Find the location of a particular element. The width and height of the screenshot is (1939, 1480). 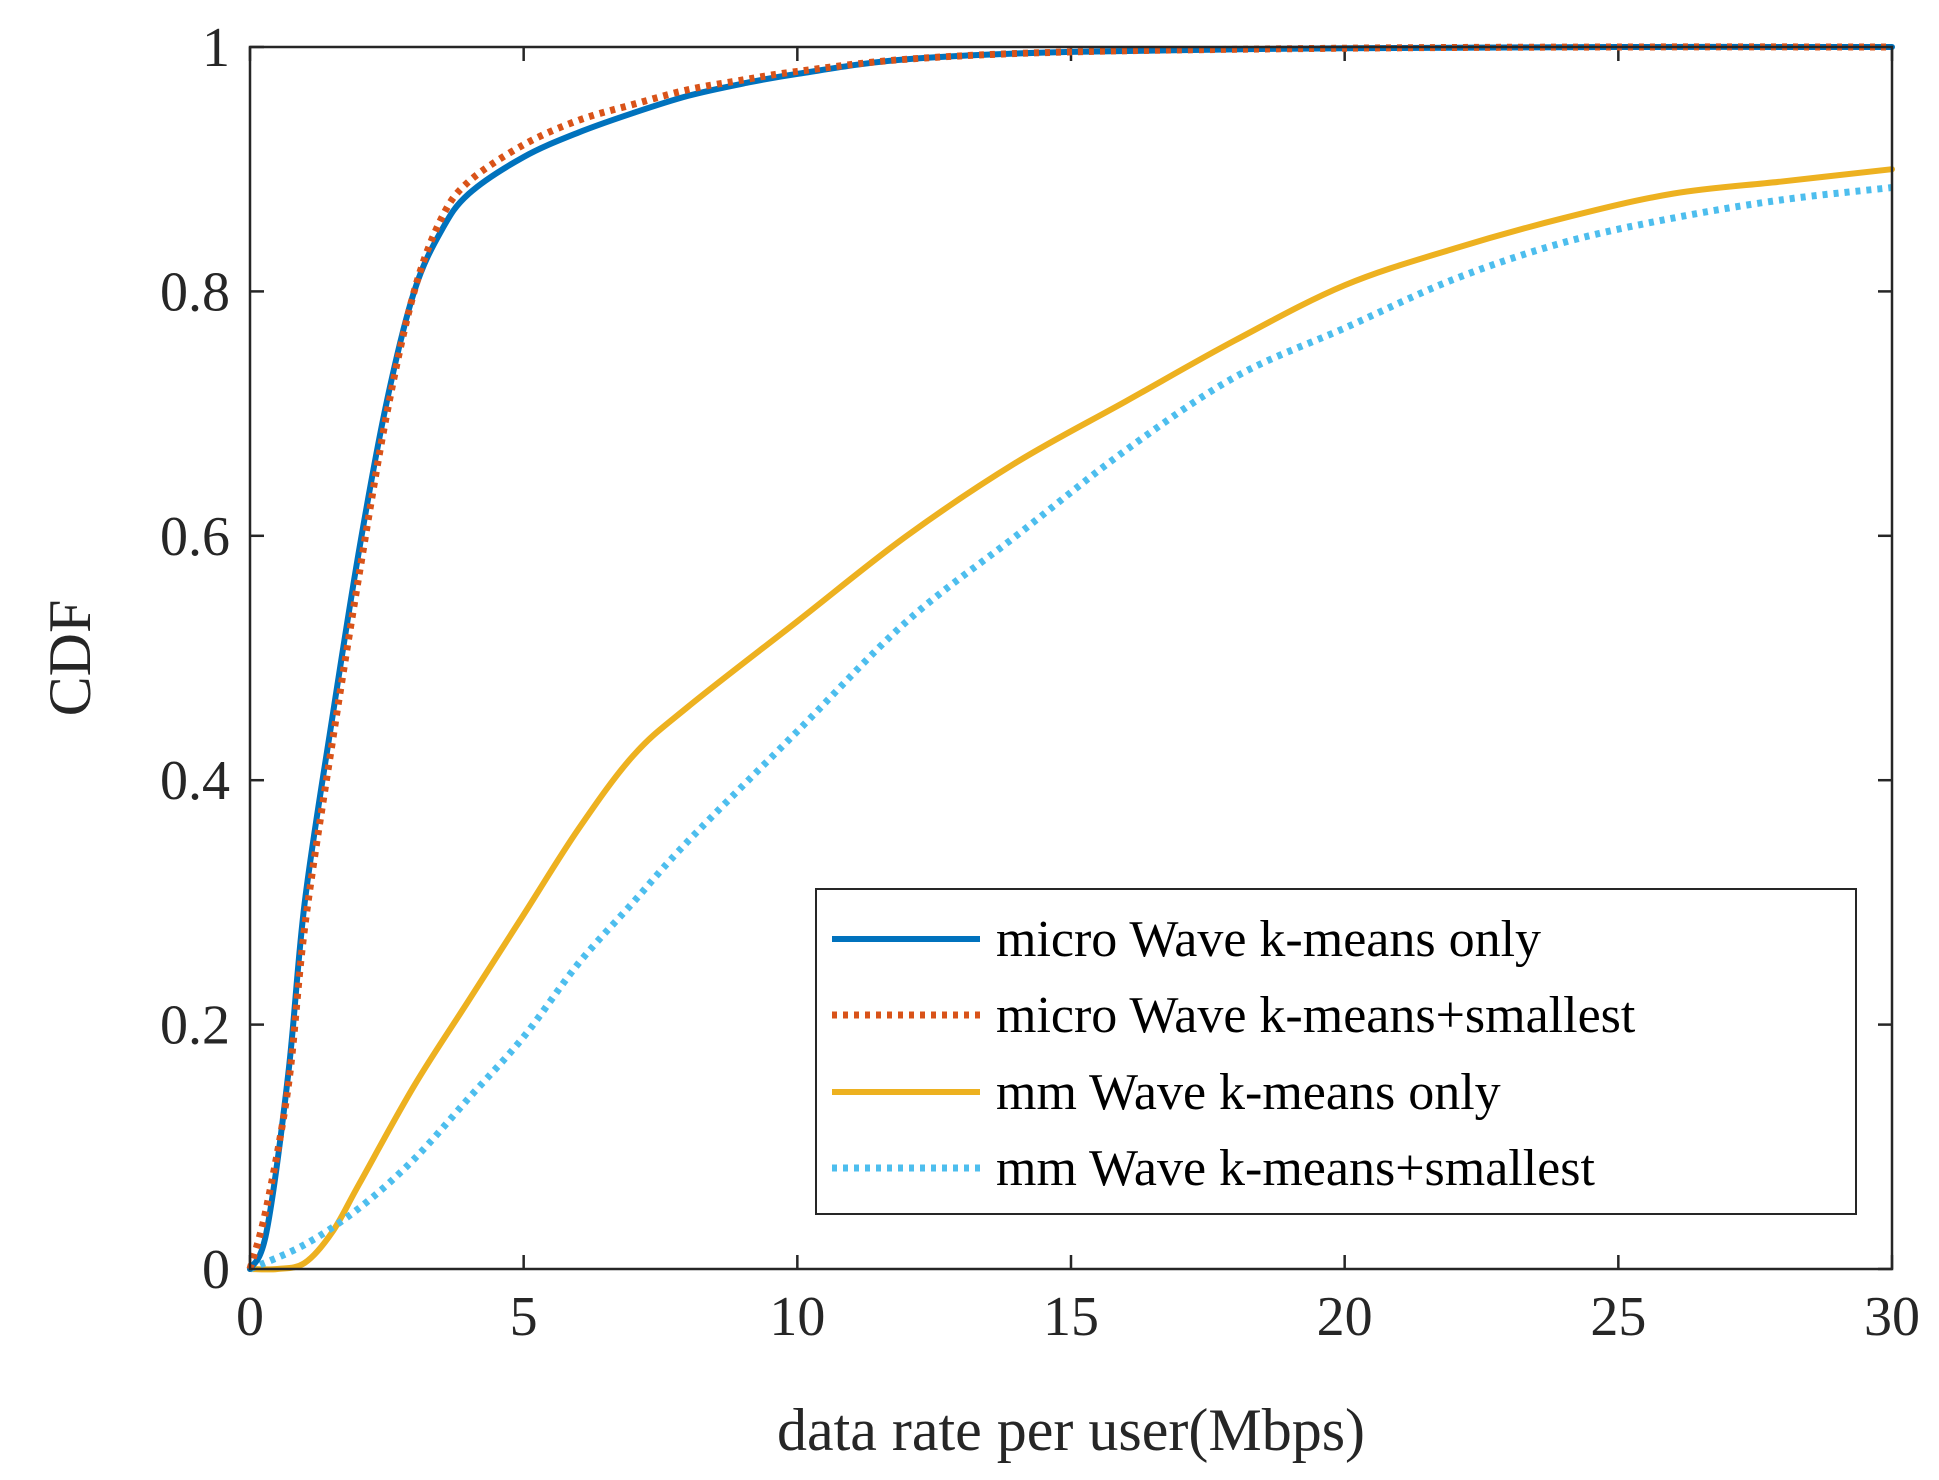

legend-label-2: mm Wave k-means only is located at coordinates (1248, 1092).